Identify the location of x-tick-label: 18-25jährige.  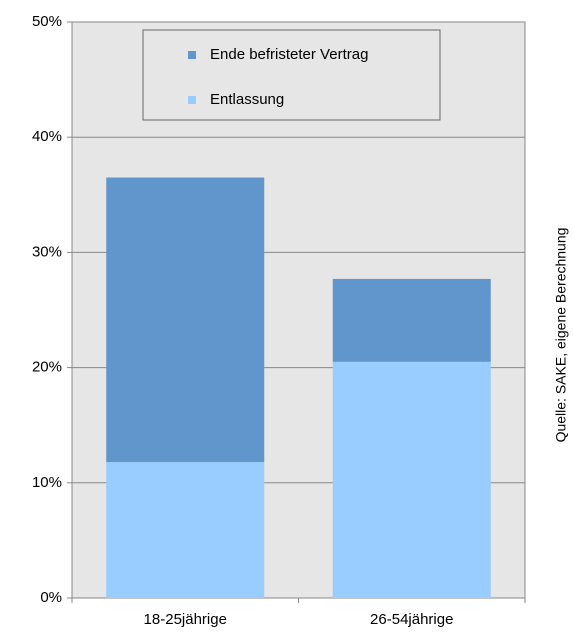
(185, 619).